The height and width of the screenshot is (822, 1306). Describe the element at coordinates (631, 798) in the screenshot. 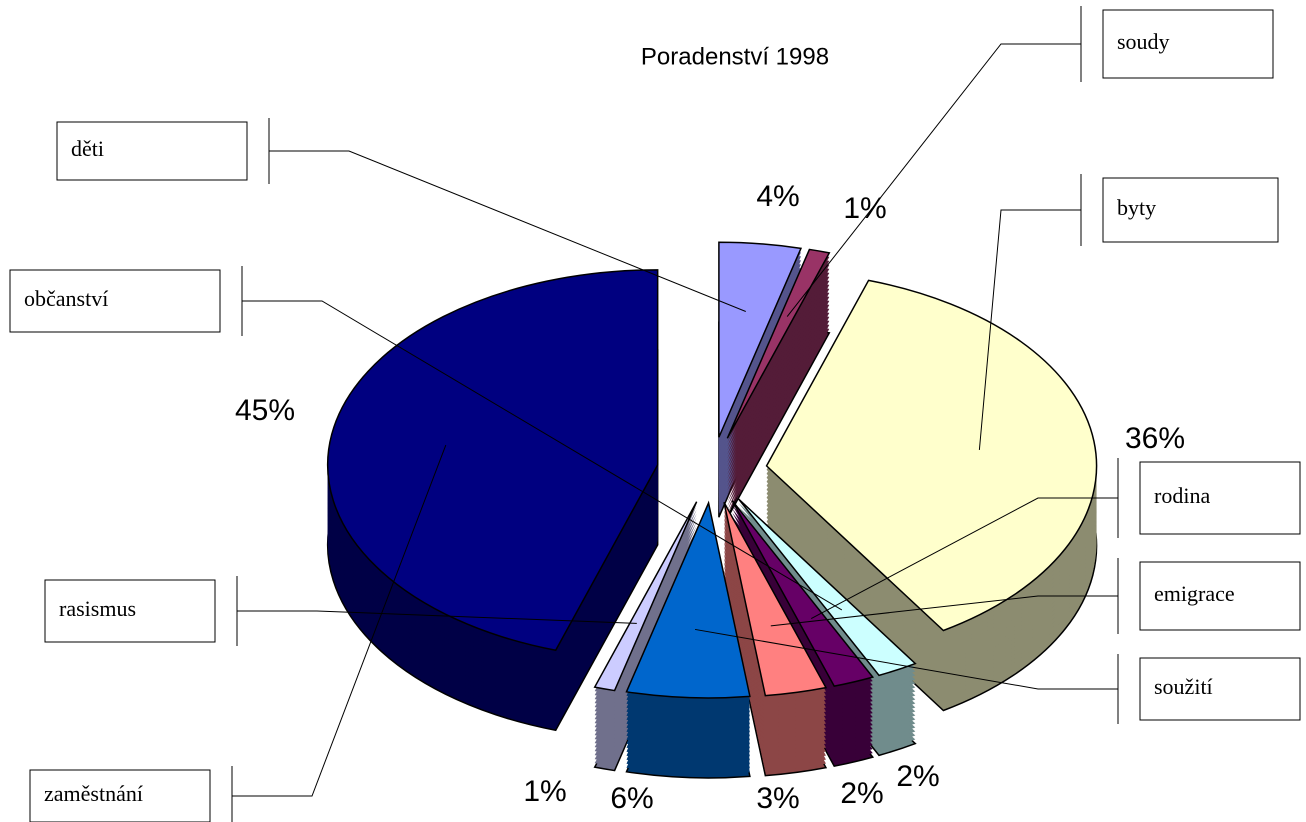

I see `value-label: 6%` at that location.